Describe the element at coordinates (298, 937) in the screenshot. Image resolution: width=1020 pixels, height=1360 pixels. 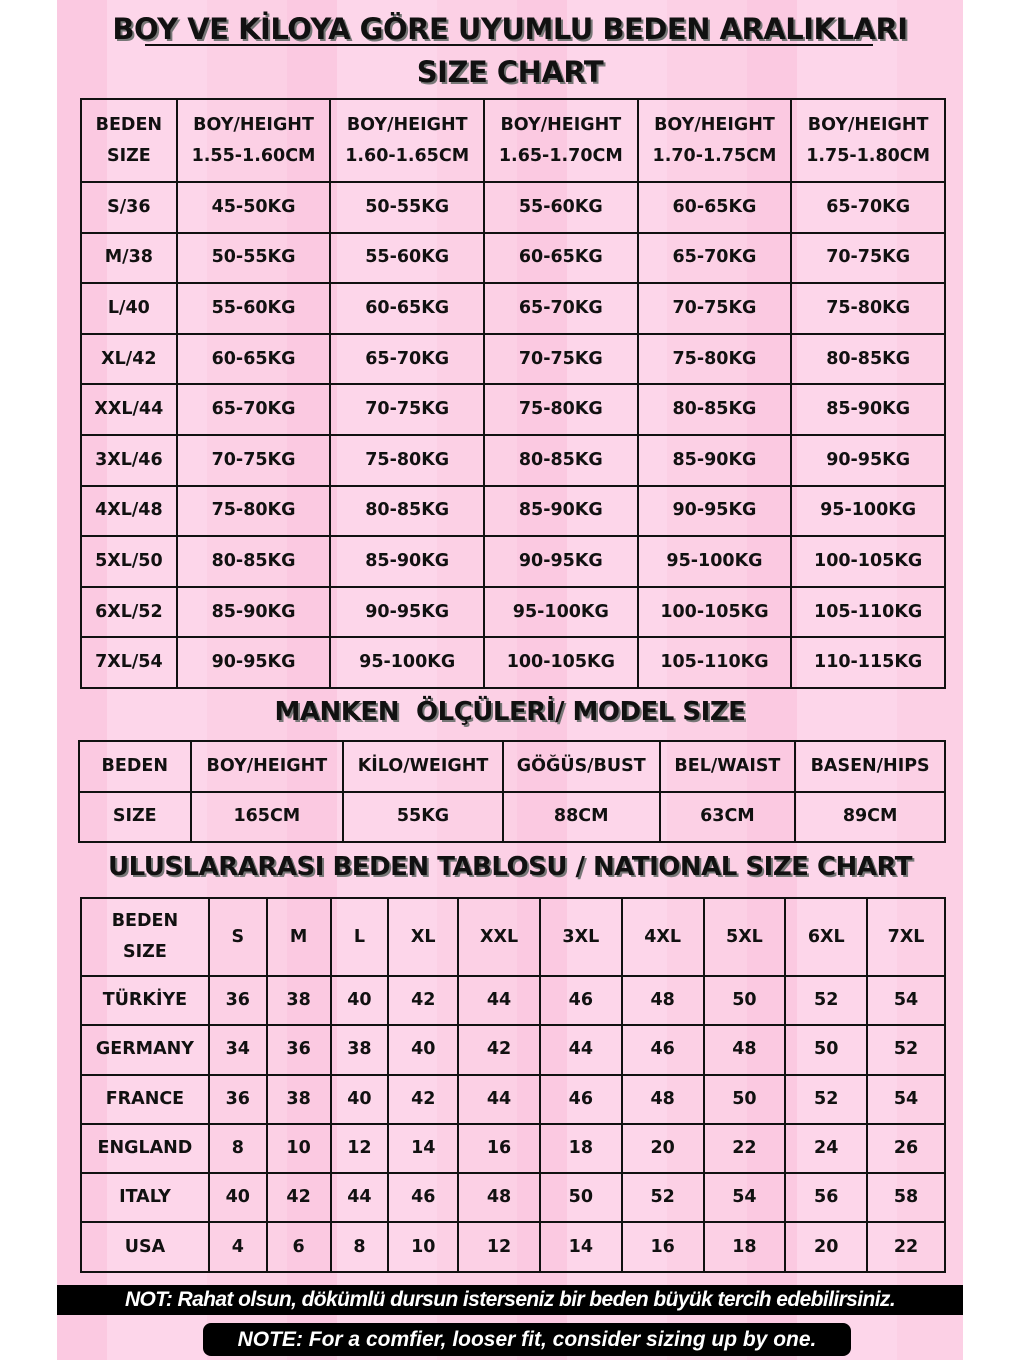
I see `header-cell: M` at that location.